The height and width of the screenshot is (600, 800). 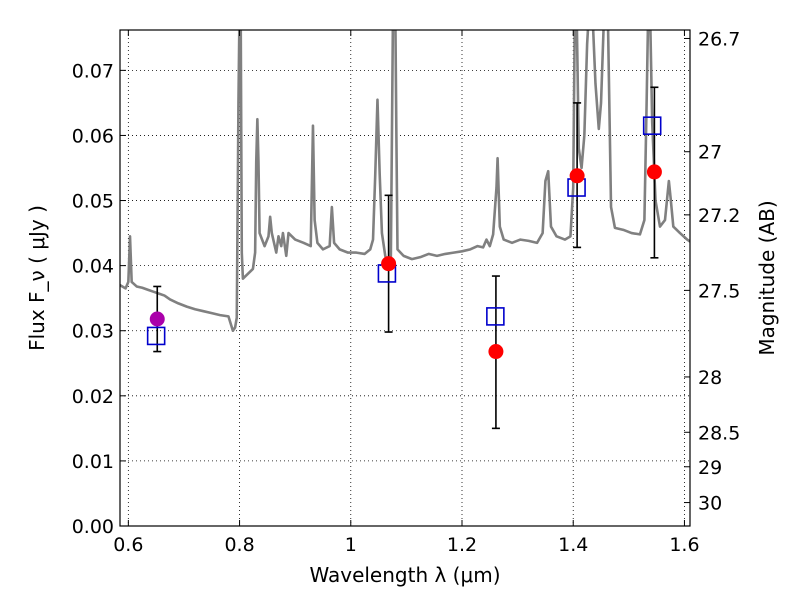 What do you see at coordinates (93, 332) in the screenshot?
I see `y-tick-label: 0.03` at bounding box center [93, 332].